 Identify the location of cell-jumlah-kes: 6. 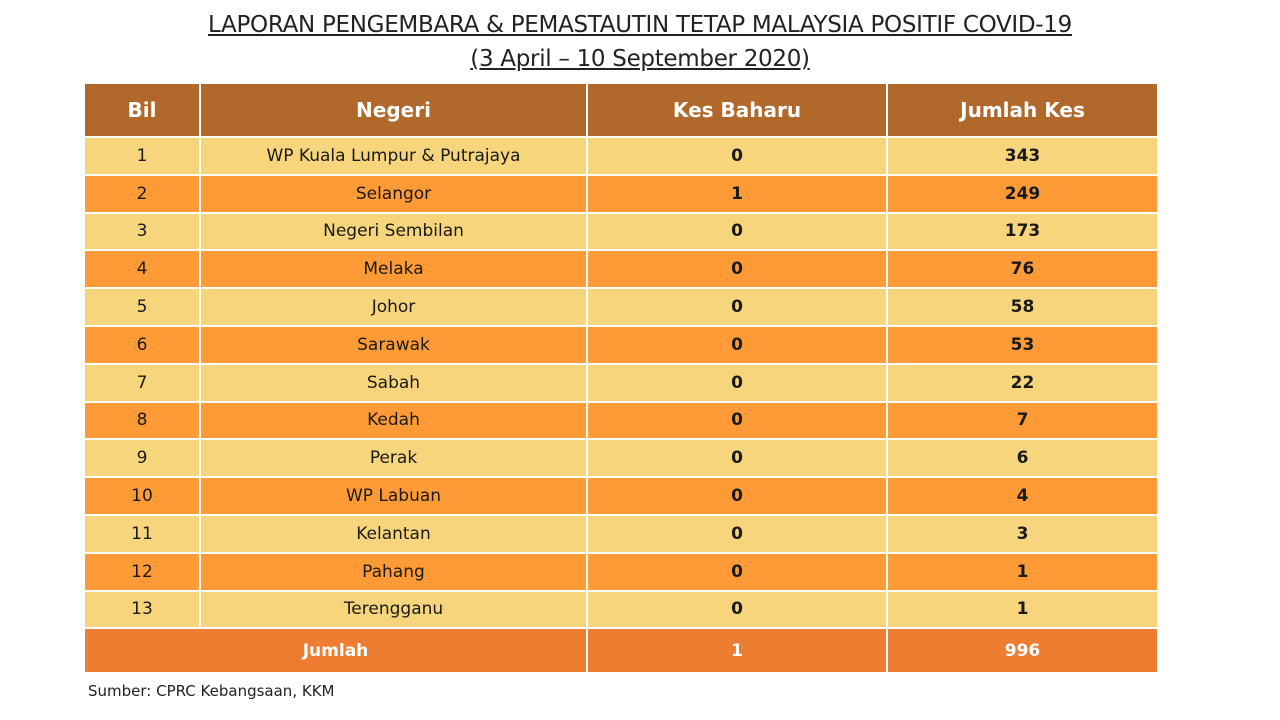
(1022, 458).